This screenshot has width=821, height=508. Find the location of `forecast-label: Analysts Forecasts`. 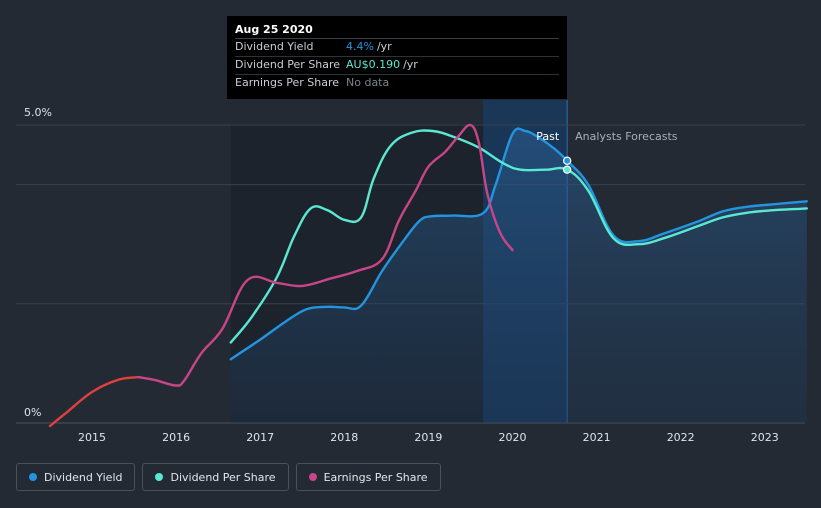

forecast-label: Analysts Forecasts is located at coordinates (626, 136).